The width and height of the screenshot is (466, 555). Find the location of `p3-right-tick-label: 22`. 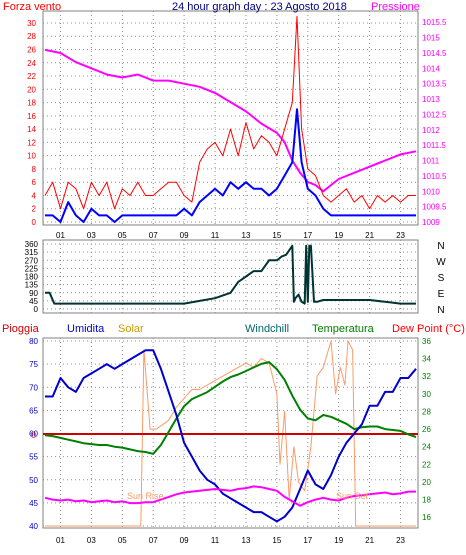

p3-right-tick-label: 22 is located at coordinates (426, 464).